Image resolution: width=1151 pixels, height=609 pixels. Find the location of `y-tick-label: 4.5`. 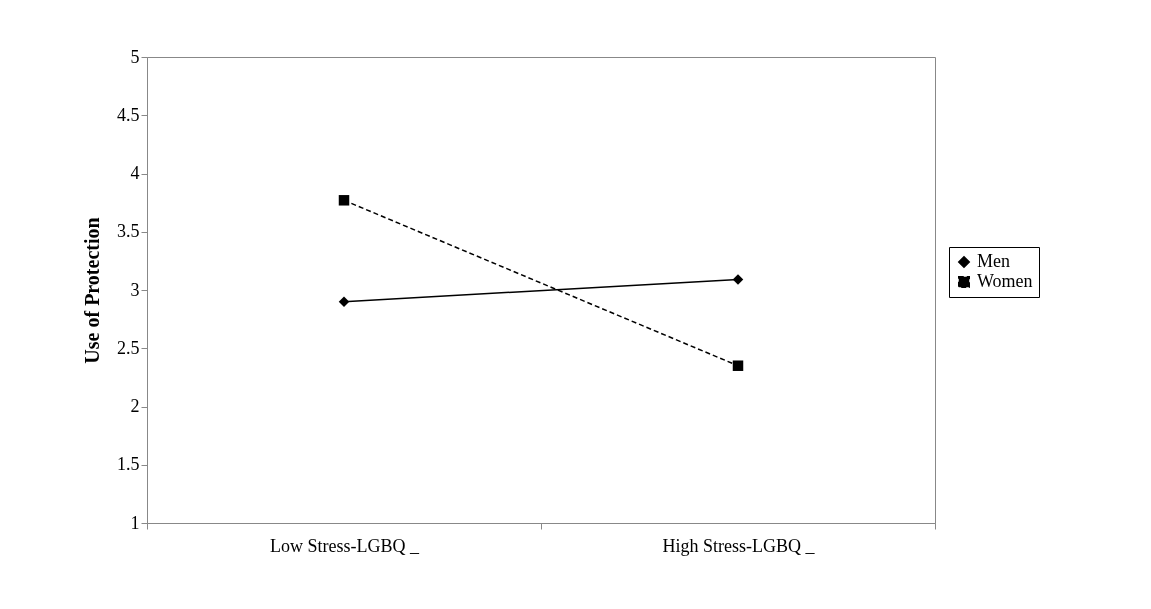

y-tick-label: 4.5 is located at coordinates (128, 114).